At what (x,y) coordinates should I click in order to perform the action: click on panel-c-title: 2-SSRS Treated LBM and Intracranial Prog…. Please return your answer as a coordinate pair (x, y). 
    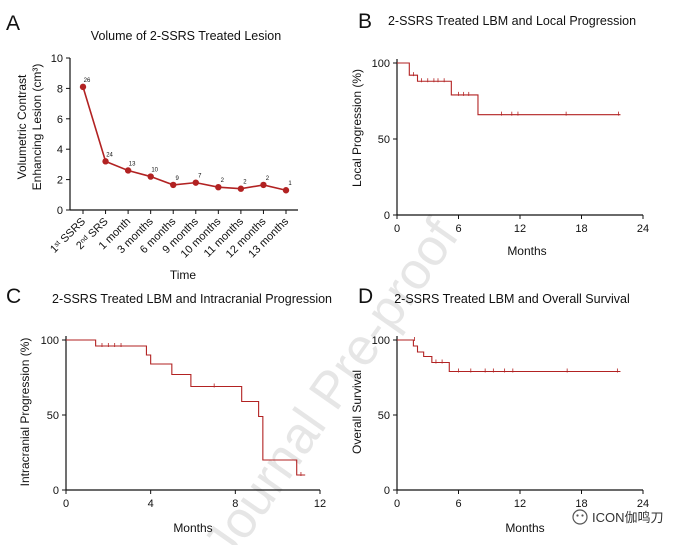
    Looking at the image, I should click on (192, 299).